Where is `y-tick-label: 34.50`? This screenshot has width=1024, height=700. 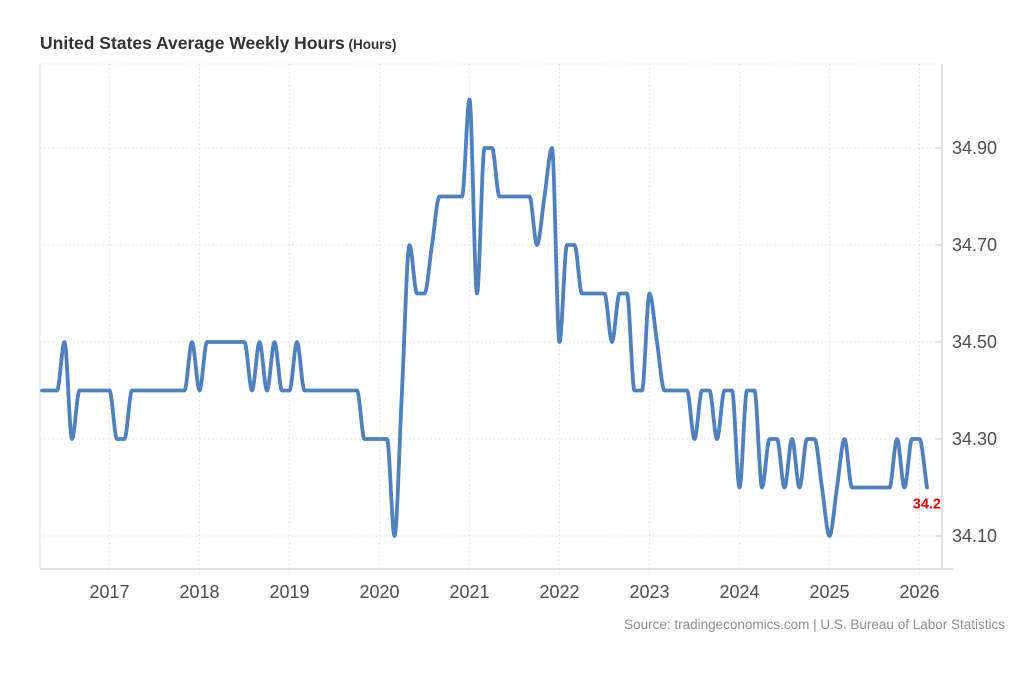
y-tick-label: 34.50 is located at coordinates (974, 342).